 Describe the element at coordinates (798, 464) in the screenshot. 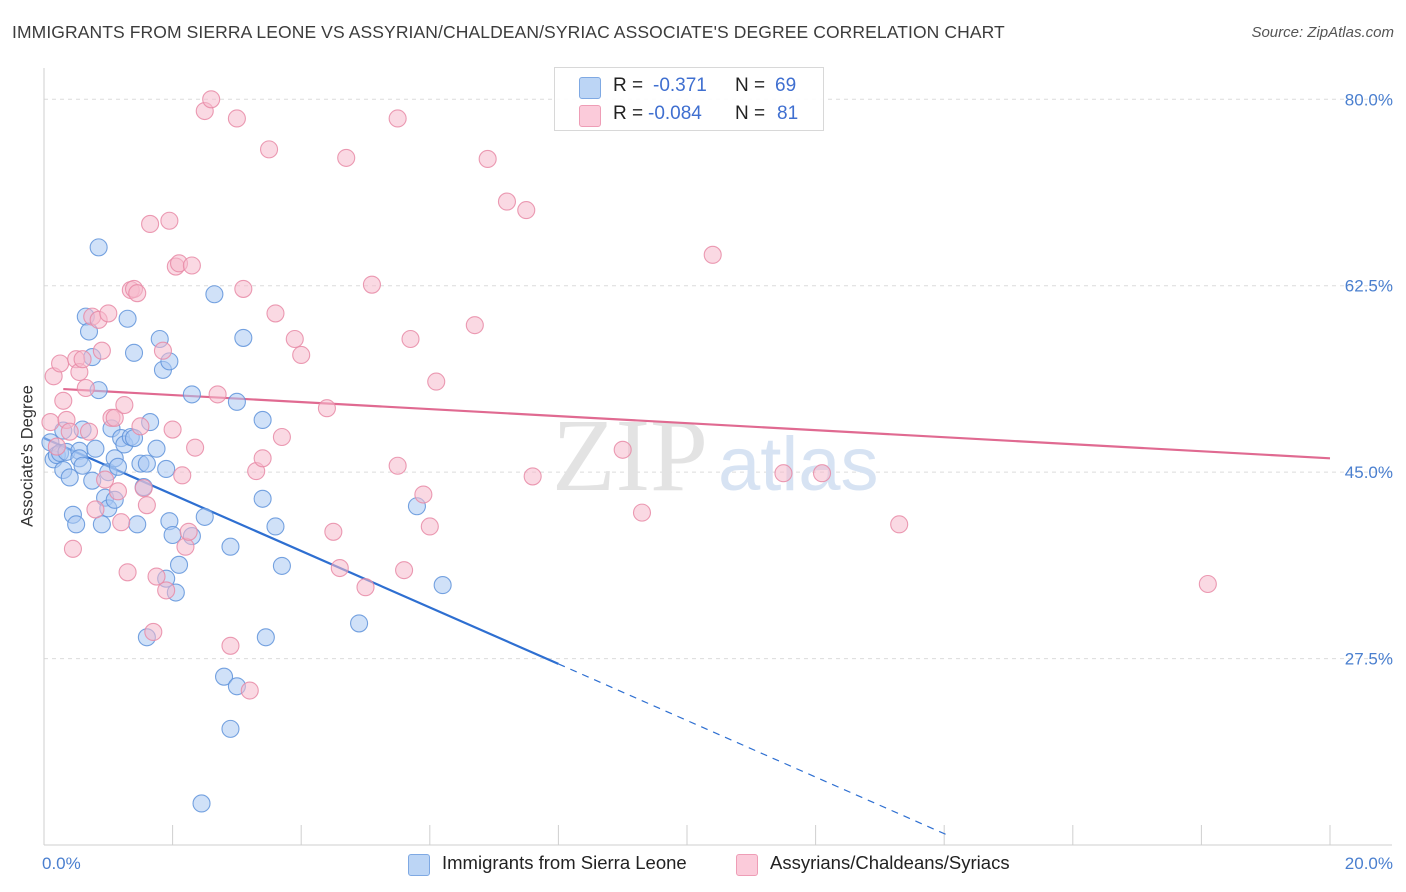

I see `watermark-atlas: atlas` at that location.